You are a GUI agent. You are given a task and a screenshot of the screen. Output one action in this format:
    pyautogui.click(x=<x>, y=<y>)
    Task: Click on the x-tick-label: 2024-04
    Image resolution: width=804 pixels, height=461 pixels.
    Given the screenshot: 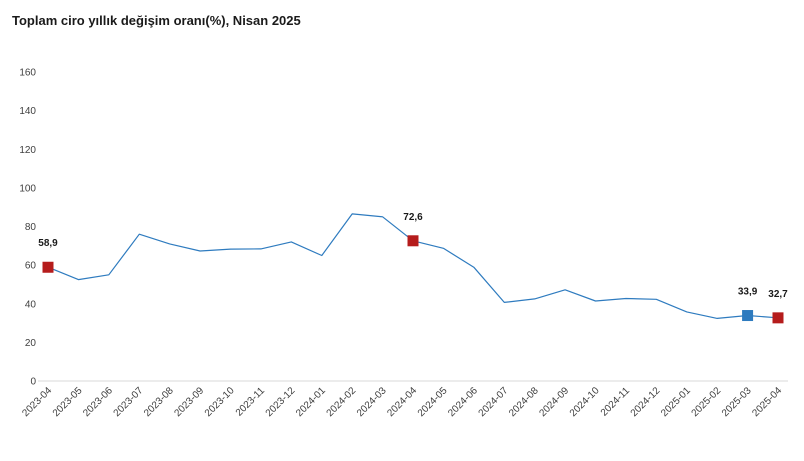 What is the action you would take?
    pyautogui.click(x=402, y=402)
    